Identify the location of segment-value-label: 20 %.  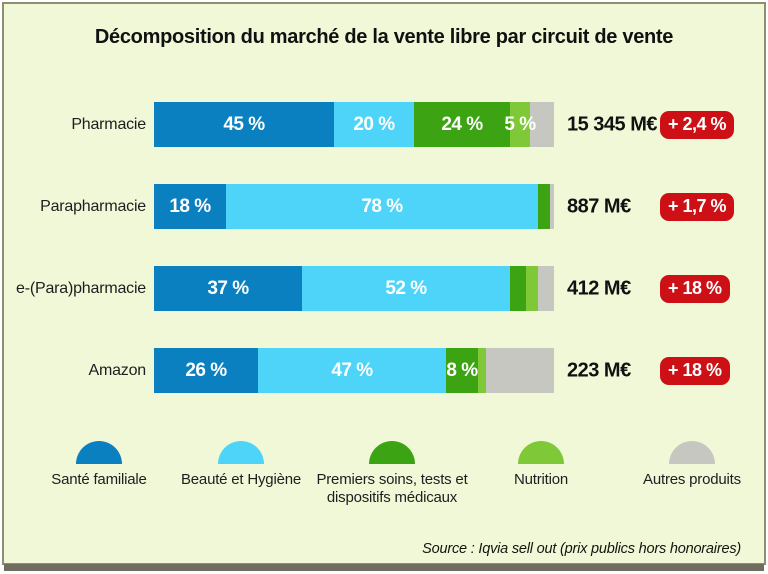
(374, 124).